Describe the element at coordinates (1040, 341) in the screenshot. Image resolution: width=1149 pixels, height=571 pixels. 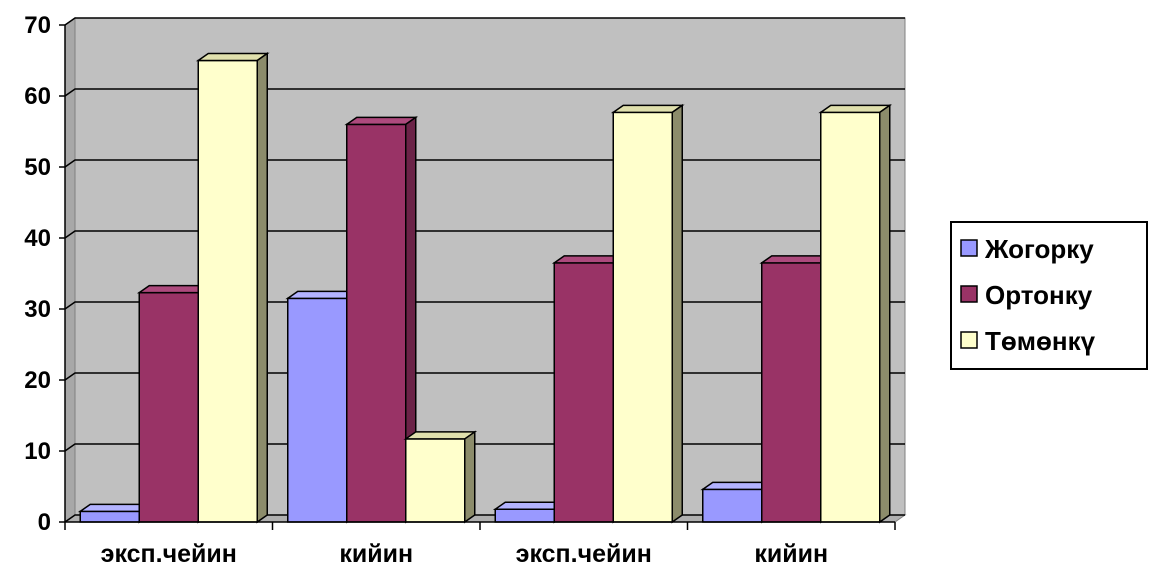
I see `legend-label: Төмөнкү` at that location.